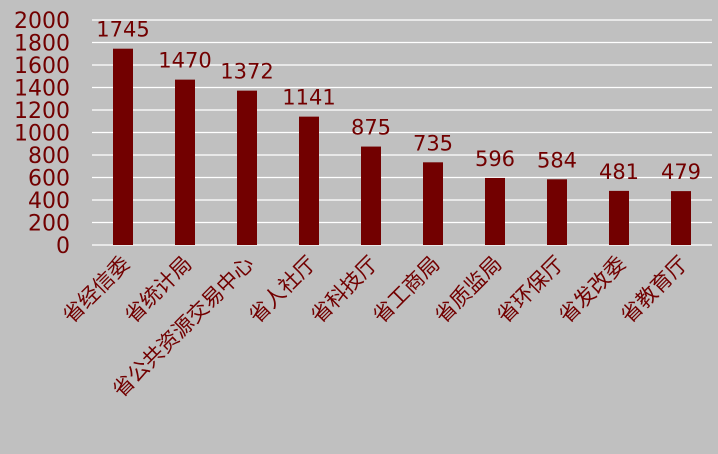  What do you see at coordinates (282, 290) in the screenshot?
I see `x-tick-label: 省人社厅` at bounding box center [282, 290].